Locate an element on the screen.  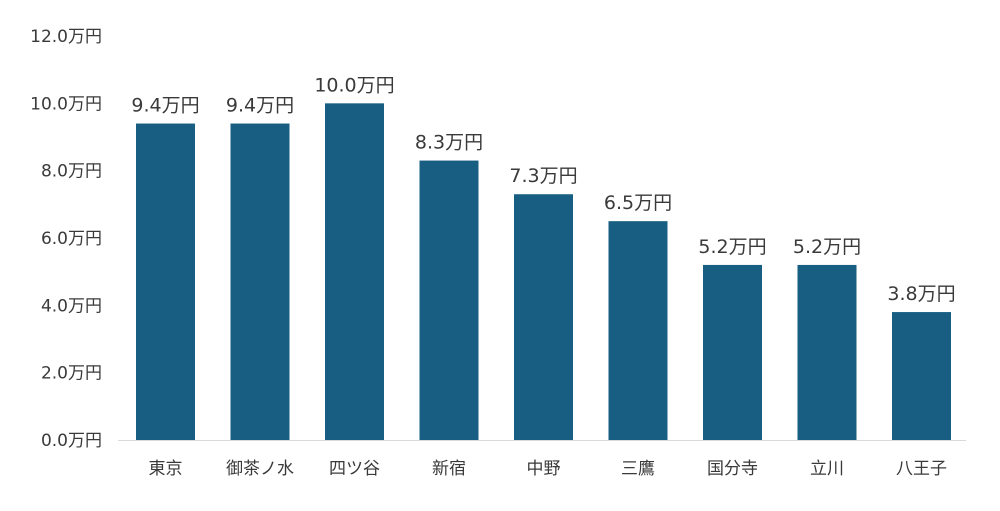
y-tick-label: 0.0万円 is located at coordinates (71, 441).